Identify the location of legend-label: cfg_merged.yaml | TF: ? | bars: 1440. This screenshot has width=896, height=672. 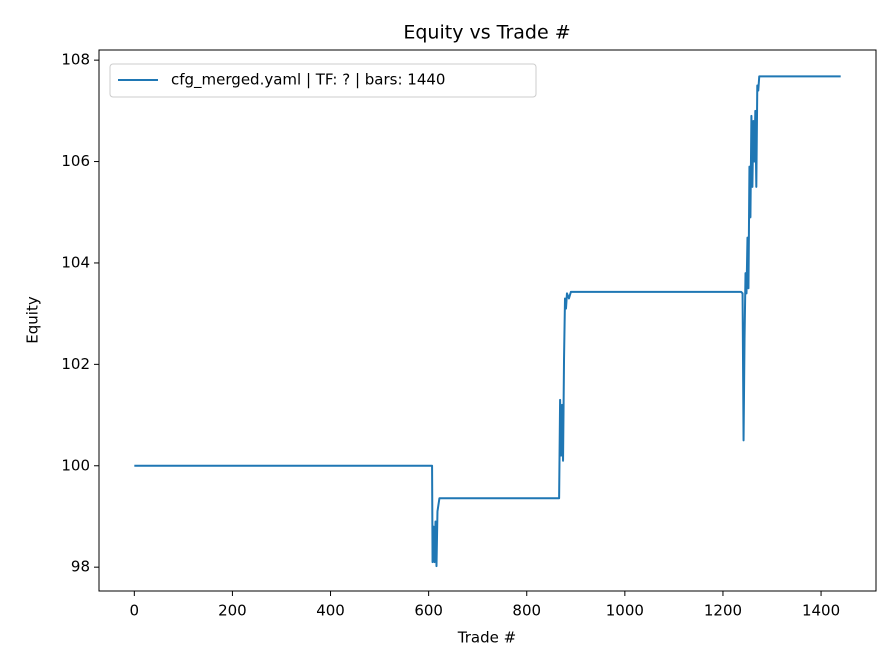
(308, 80).